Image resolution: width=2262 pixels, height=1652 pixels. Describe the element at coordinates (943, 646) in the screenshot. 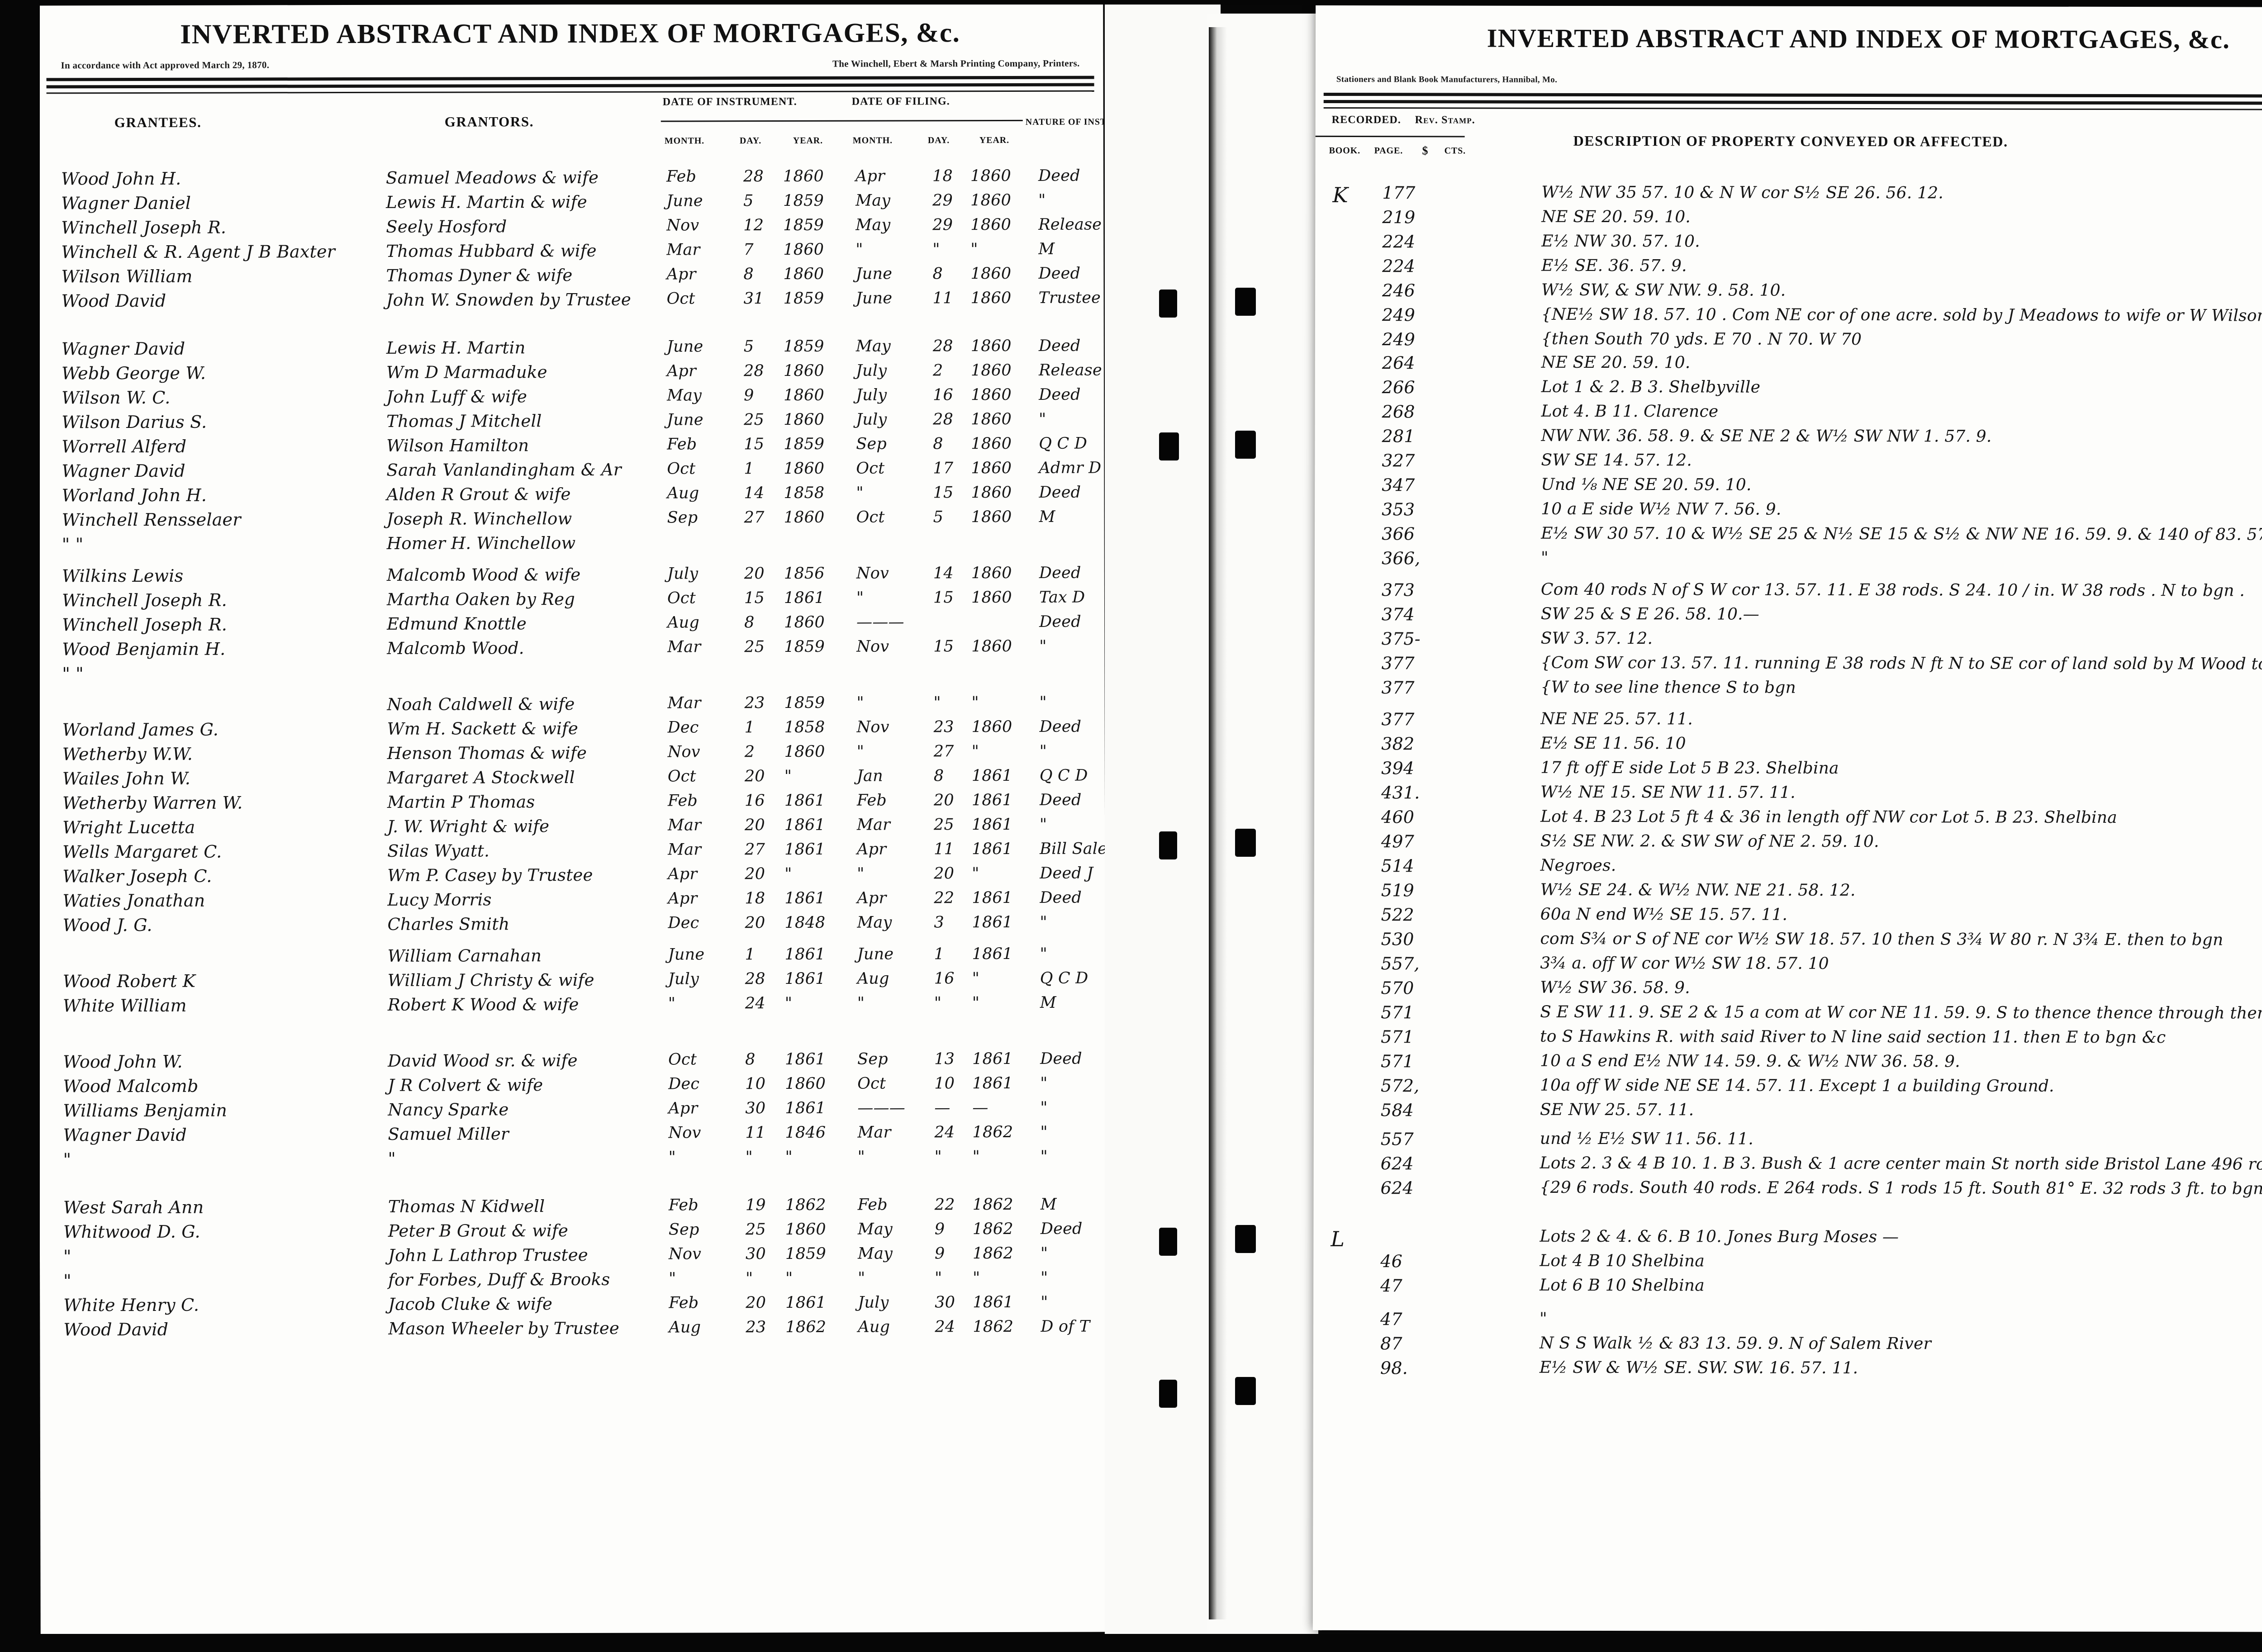

I see `cell-filing-day: 15` at that location.